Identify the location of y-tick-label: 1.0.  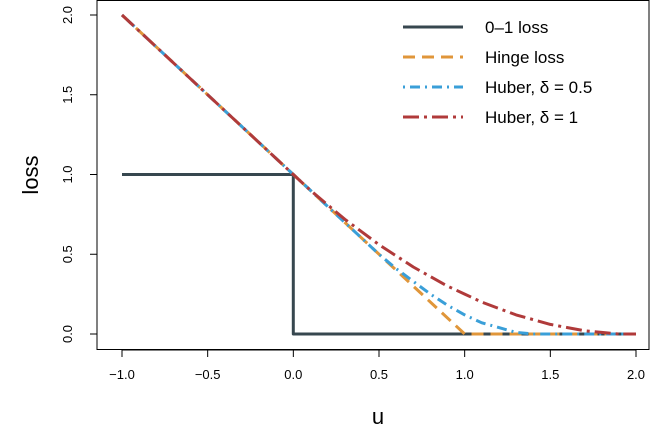
(67, 174).